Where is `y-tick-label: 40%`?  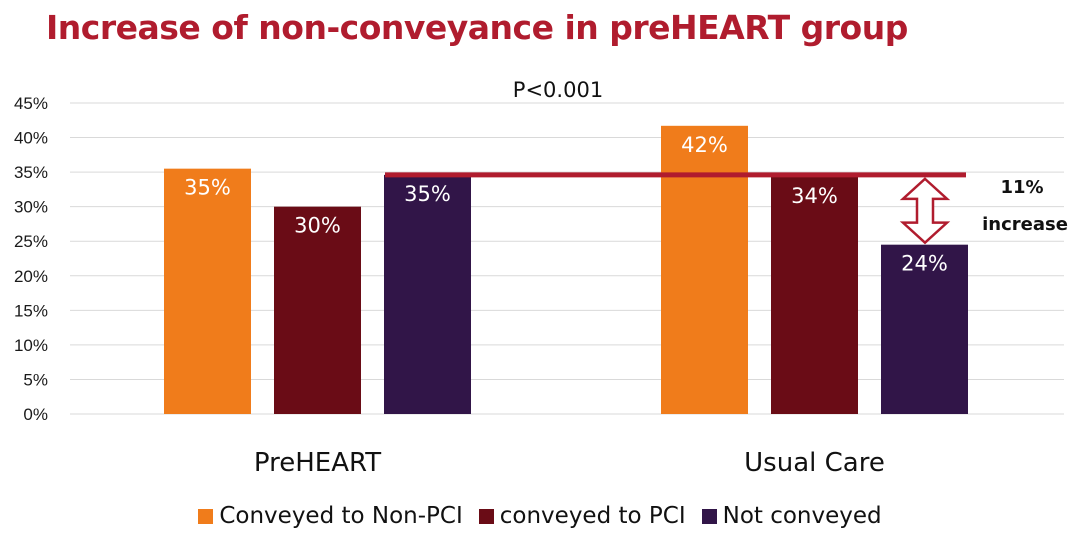 y-tick-label: 40% is located at coordinates (31, 138).